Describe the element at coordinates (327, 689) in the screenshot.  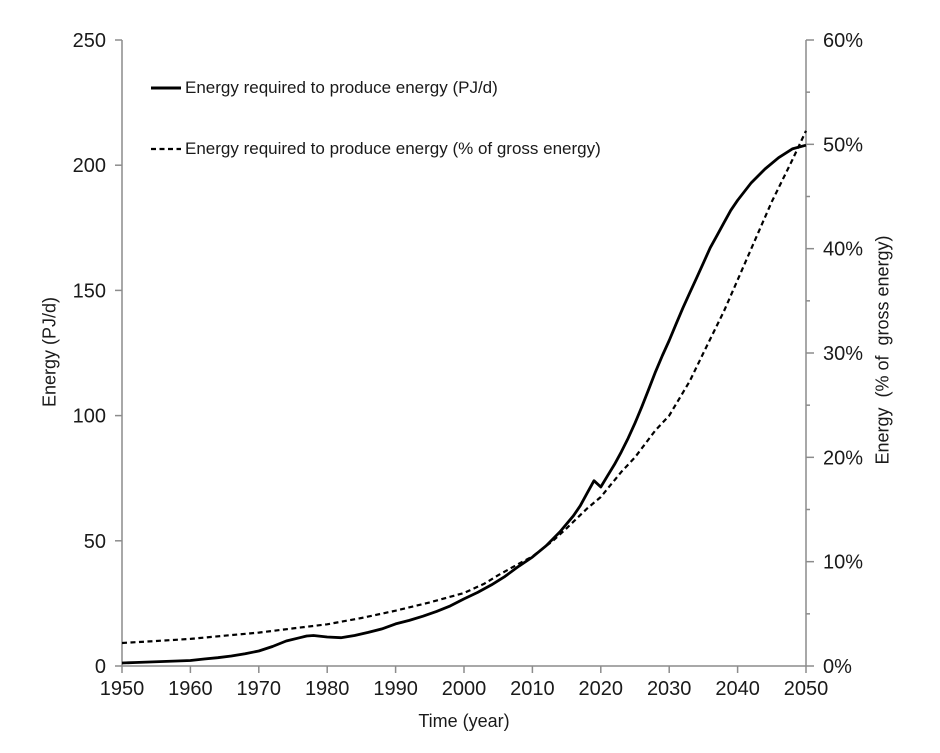
I see `x-tick-label: 1980` at that location.